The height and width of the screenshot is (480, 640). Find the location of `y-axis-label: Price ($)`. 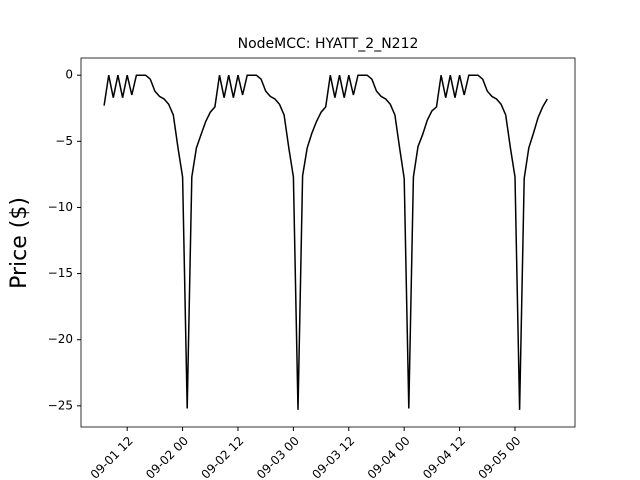

y-axis-label: Price ($) is located at coordinates (19, 243).